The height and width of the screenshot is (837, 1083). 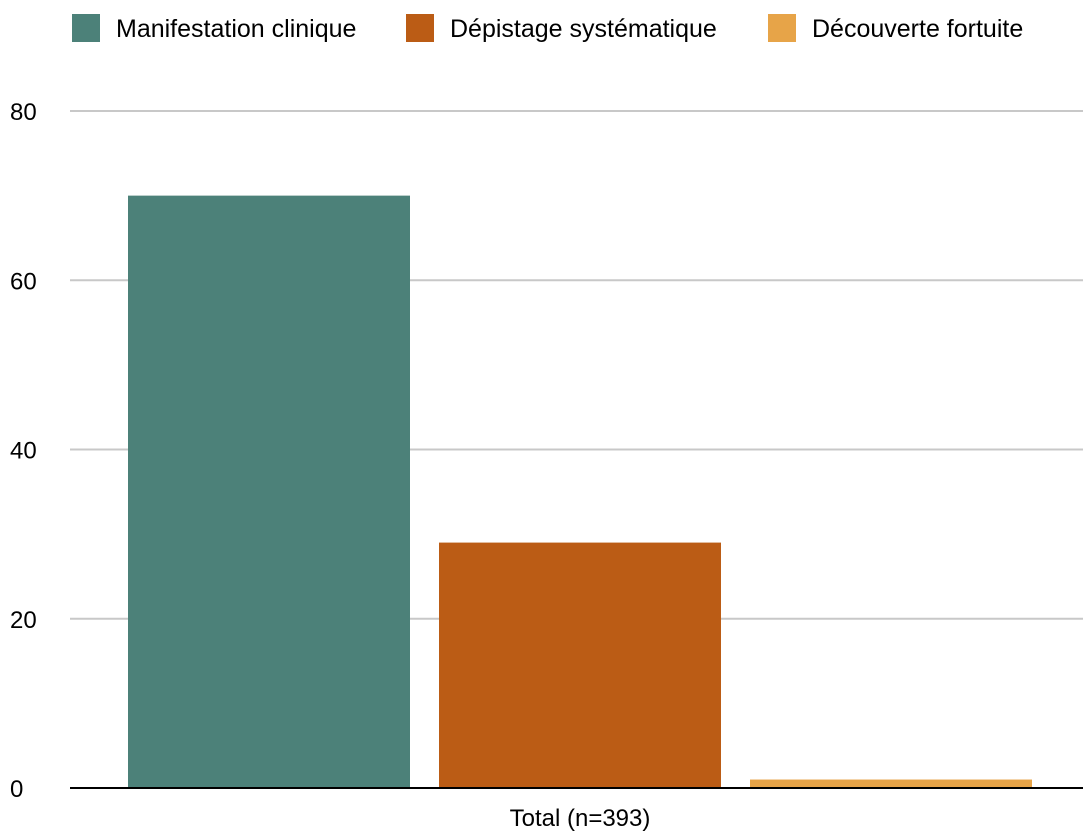 I want to click on y-tick-label: 60, so click(x=23, y=281).